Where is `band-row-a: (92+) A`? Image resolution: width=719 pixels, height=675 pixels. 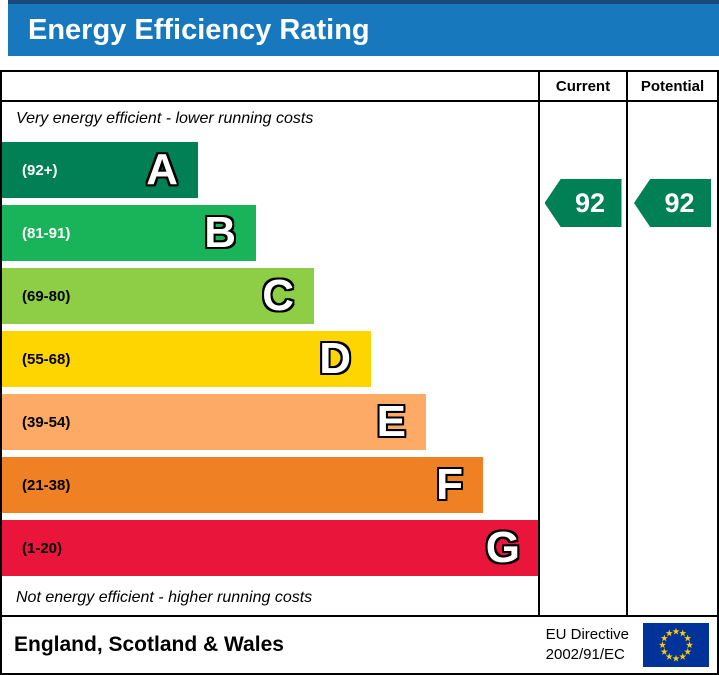
band-row-a: (92+) A is located at coordinates (100, 170).